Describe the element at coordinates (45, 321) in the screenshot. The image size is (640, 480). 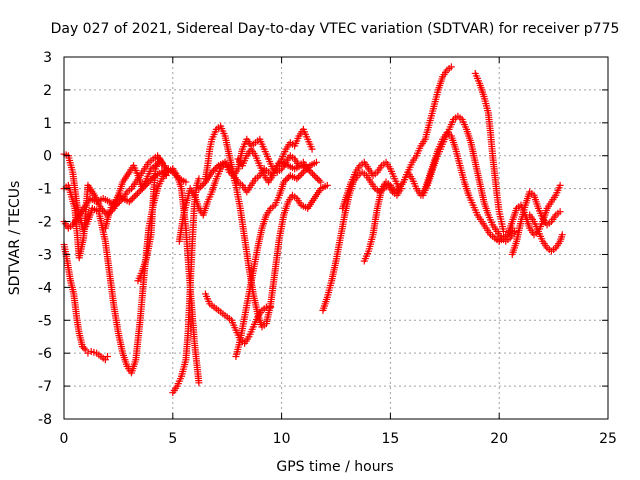
I see `y-tick-label: -5` at that location.